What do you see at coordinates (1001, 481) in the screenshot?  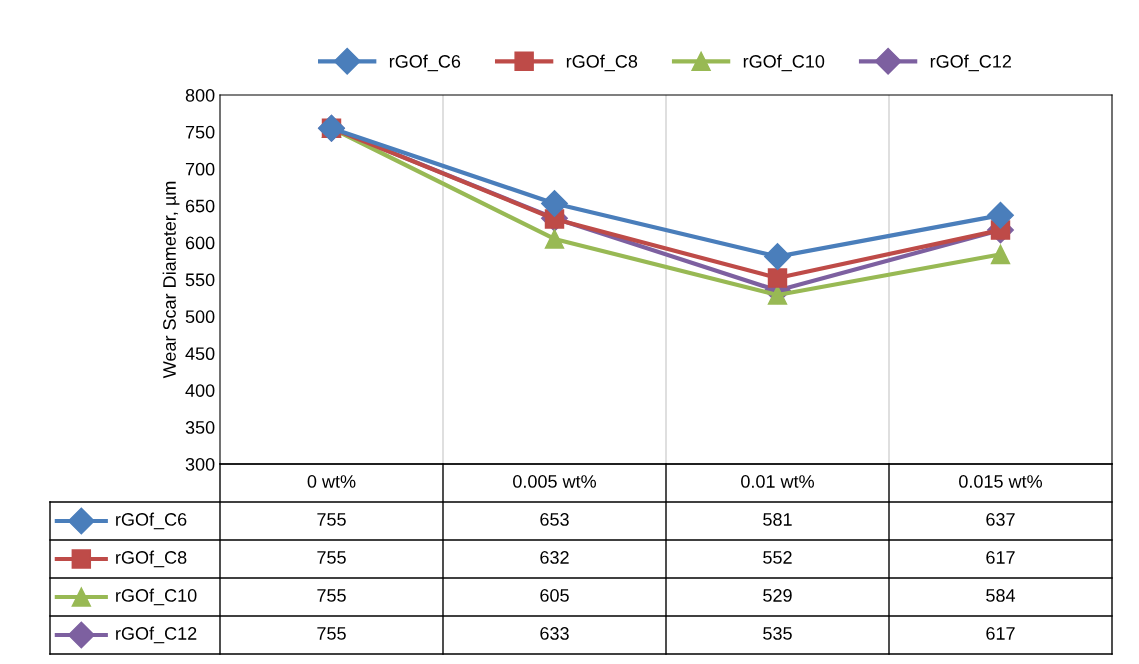 I see `x-tick-label: 0.015 wt%` at bounding box center [1001, 481].